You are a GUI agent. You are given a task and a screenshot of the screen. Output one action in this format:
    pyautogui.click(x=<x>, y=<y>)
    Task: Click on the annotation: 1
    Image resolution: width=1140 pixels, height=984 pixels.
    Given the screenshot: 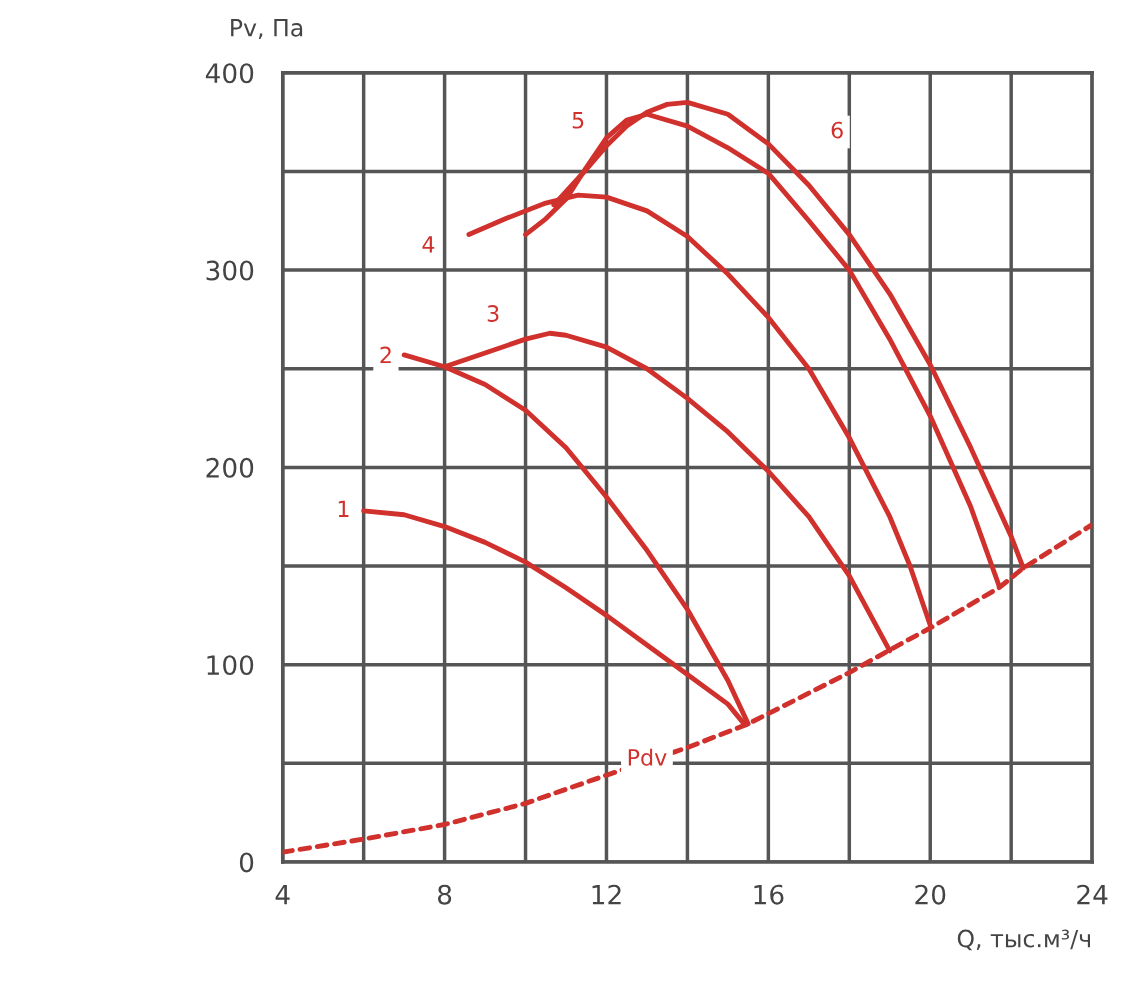 What is the action you would take?
    pyautogui.click(x=343, y=508)
    